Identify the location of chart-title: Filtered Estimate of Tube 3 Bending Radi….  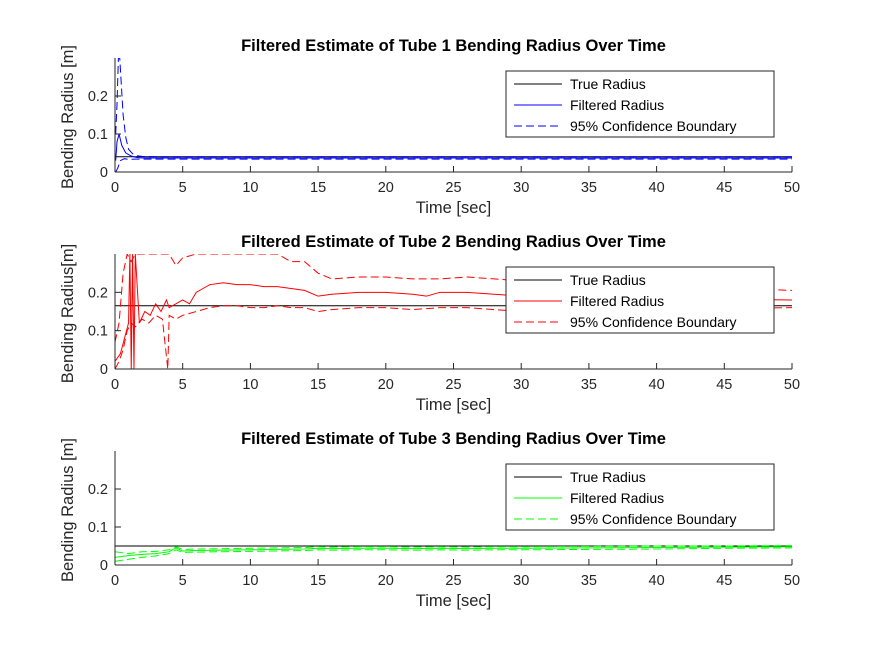
(453, 439).